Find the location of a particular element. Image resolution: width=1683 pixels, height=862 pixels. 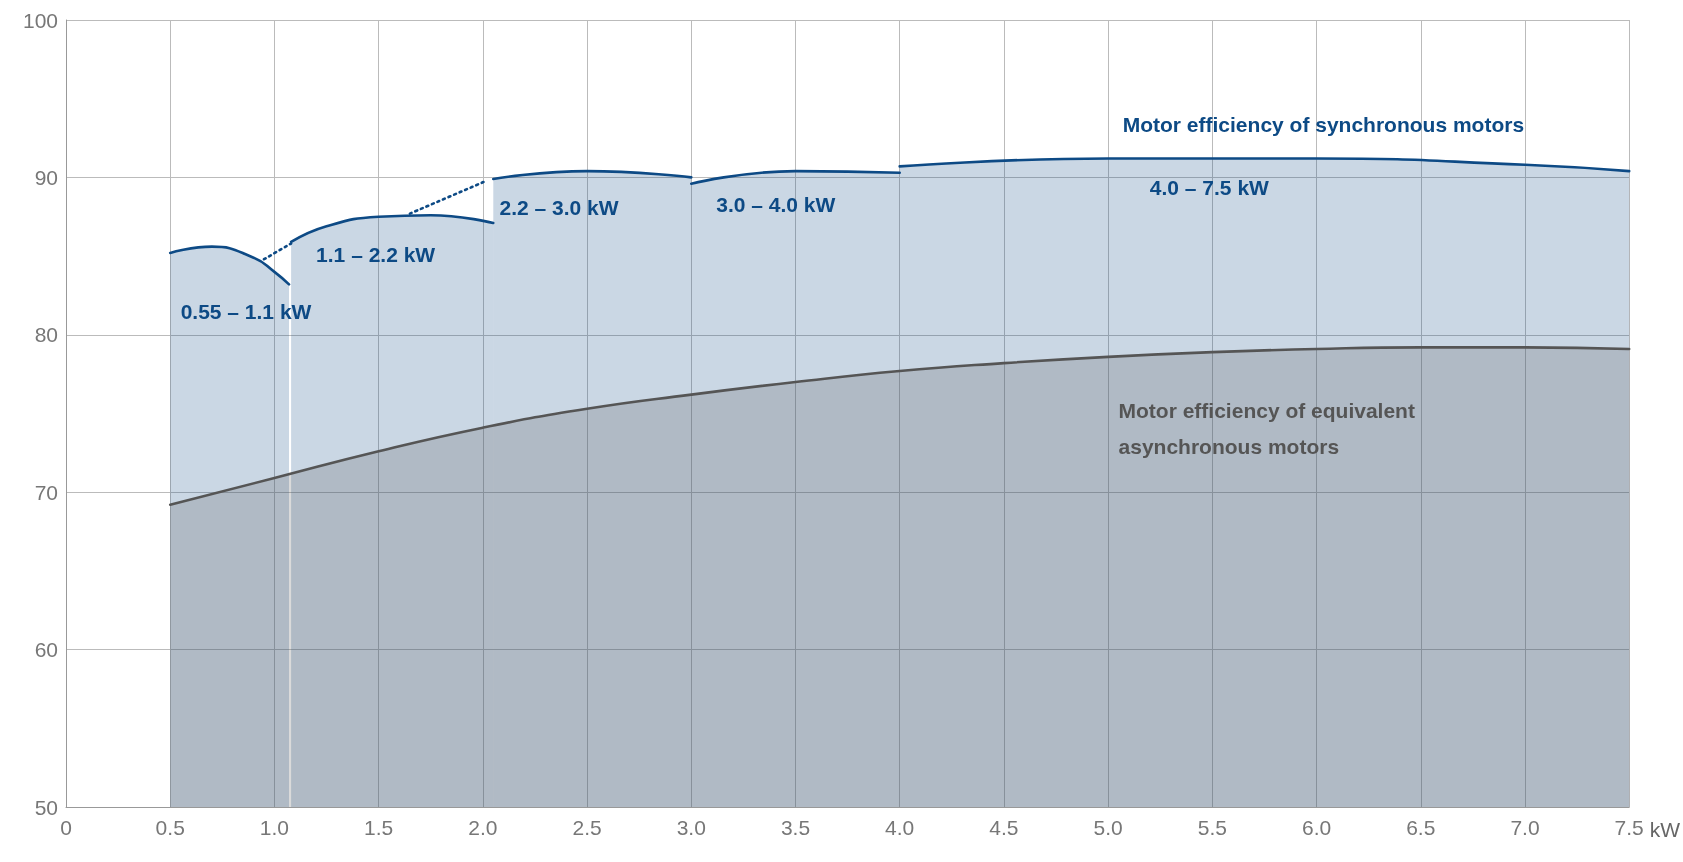

x-tick-label: 5.0 is located at coordinates (1108, 827).